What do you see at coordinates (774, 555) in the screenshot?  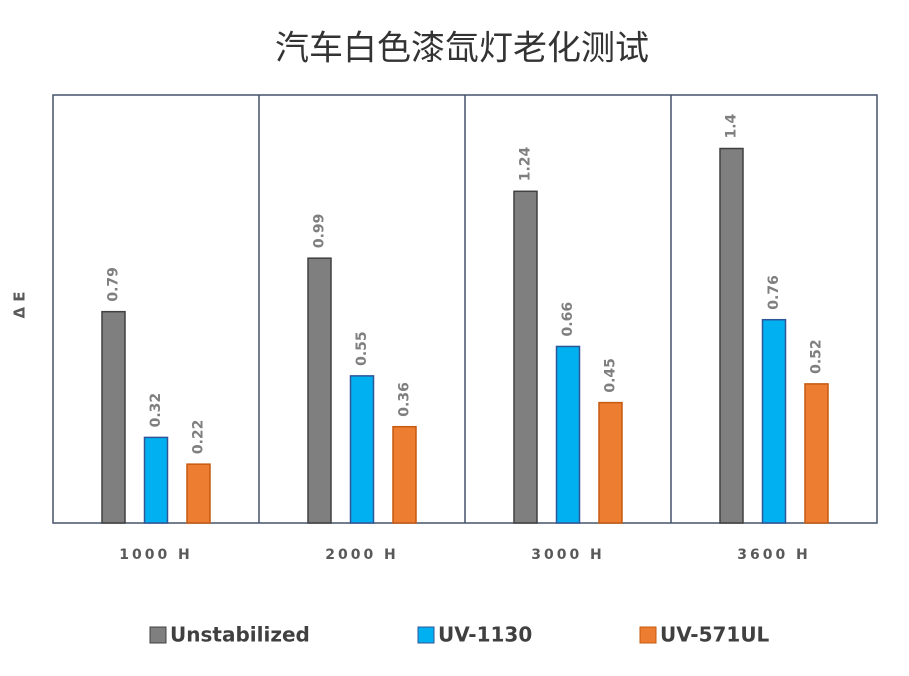 I see `x-tick-label: 3600 H` at bounding box center [774, 555].